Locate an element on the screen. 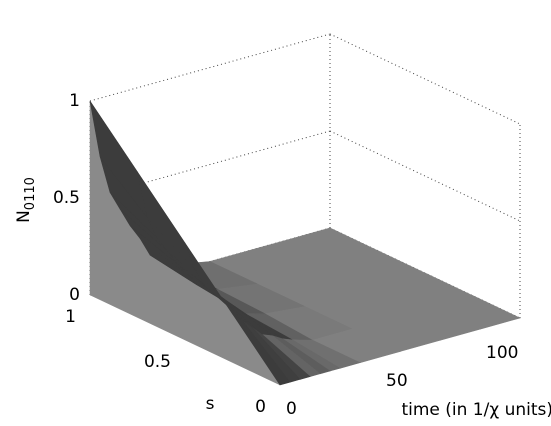  surface-patch is located at coordinates (261, 349).